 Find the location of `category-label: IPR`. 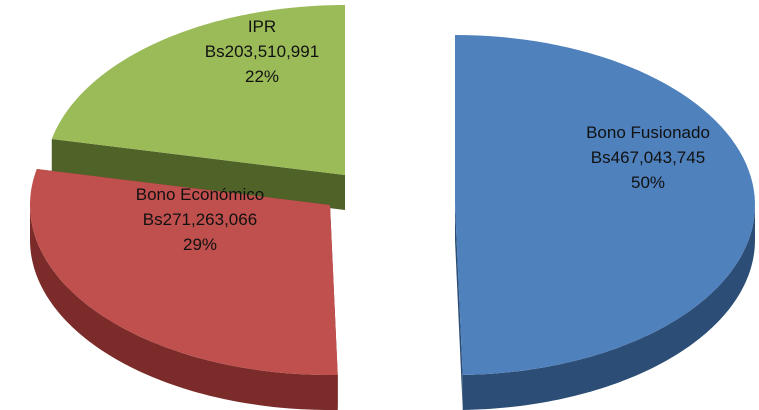

category-label: IPR is located at coordinates (262, 26).